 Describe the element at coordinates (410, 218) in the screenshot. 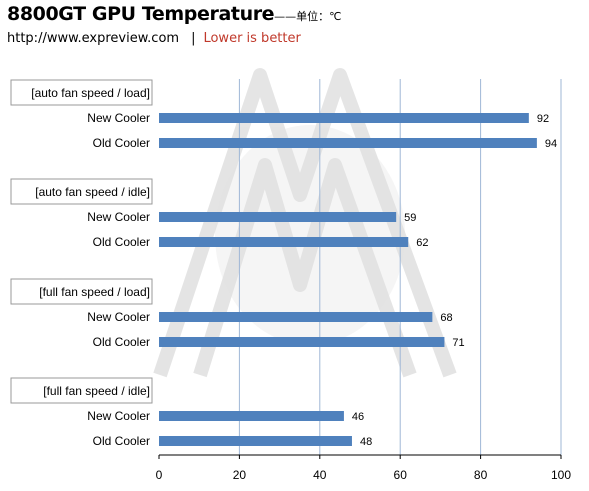

I see `data-label: 59` at that location.